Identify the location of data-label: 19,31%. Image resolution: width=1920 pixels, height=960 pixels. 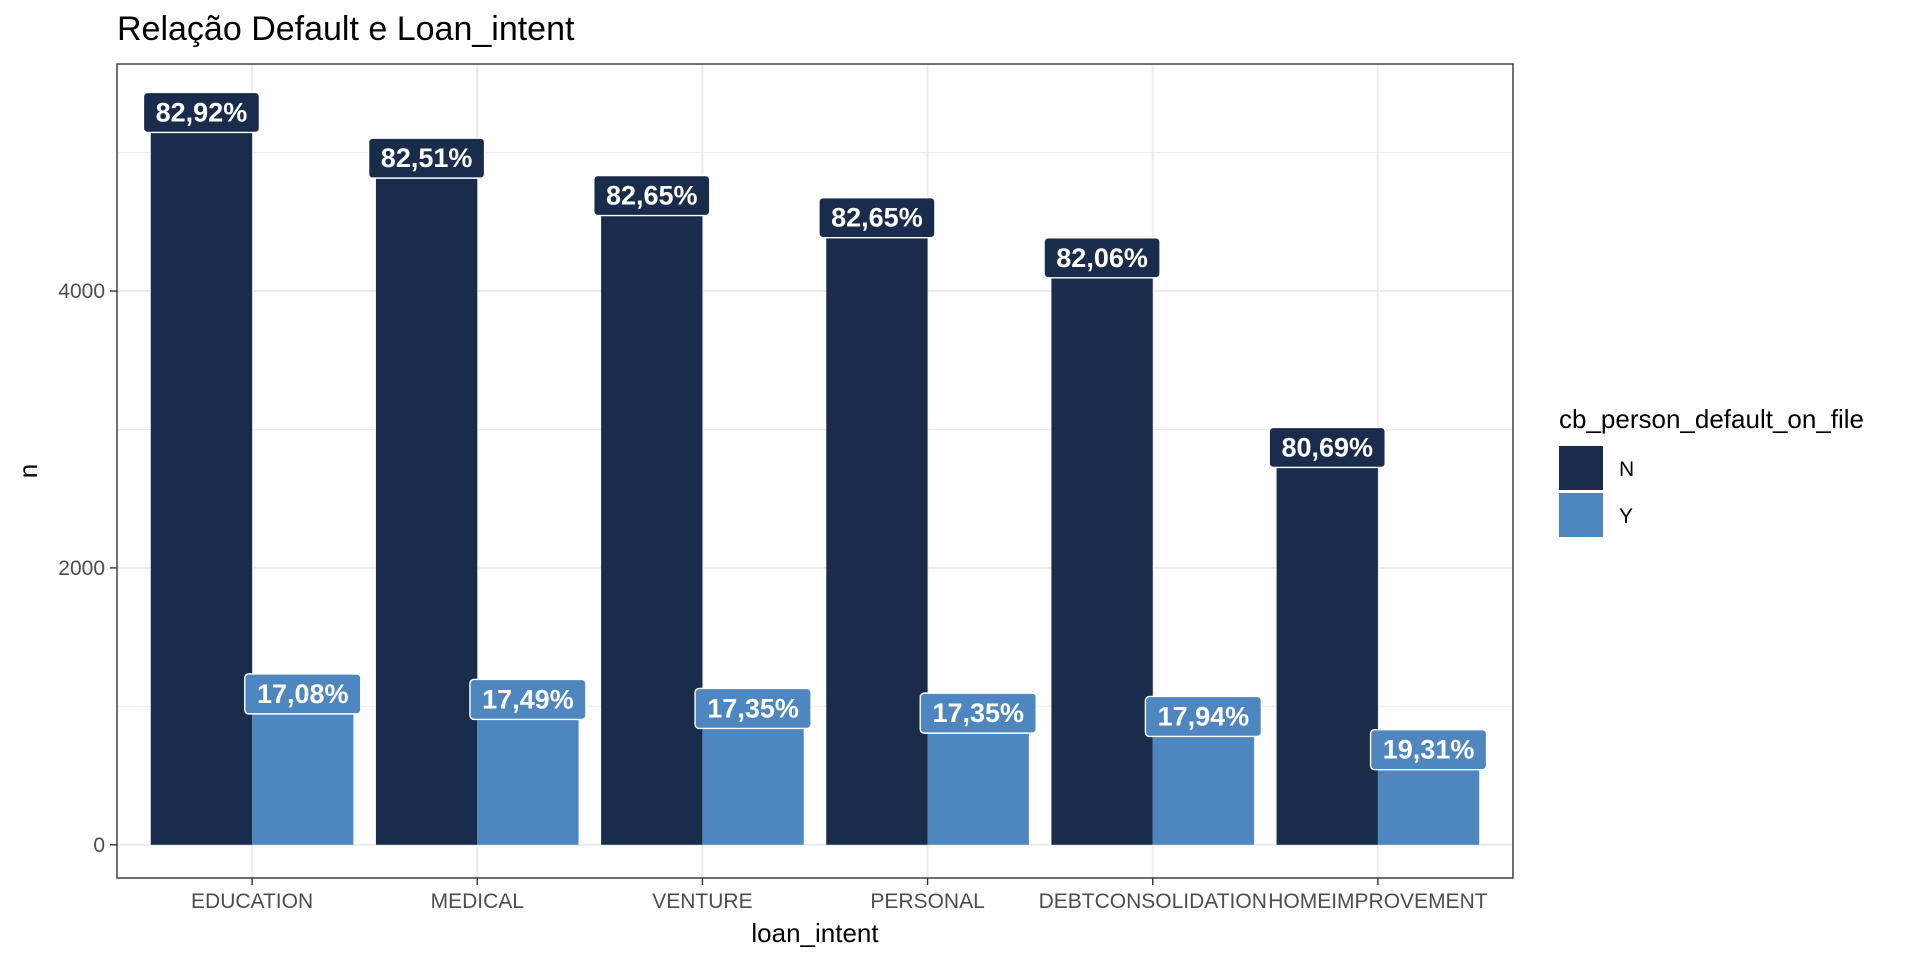
(1428, 749).